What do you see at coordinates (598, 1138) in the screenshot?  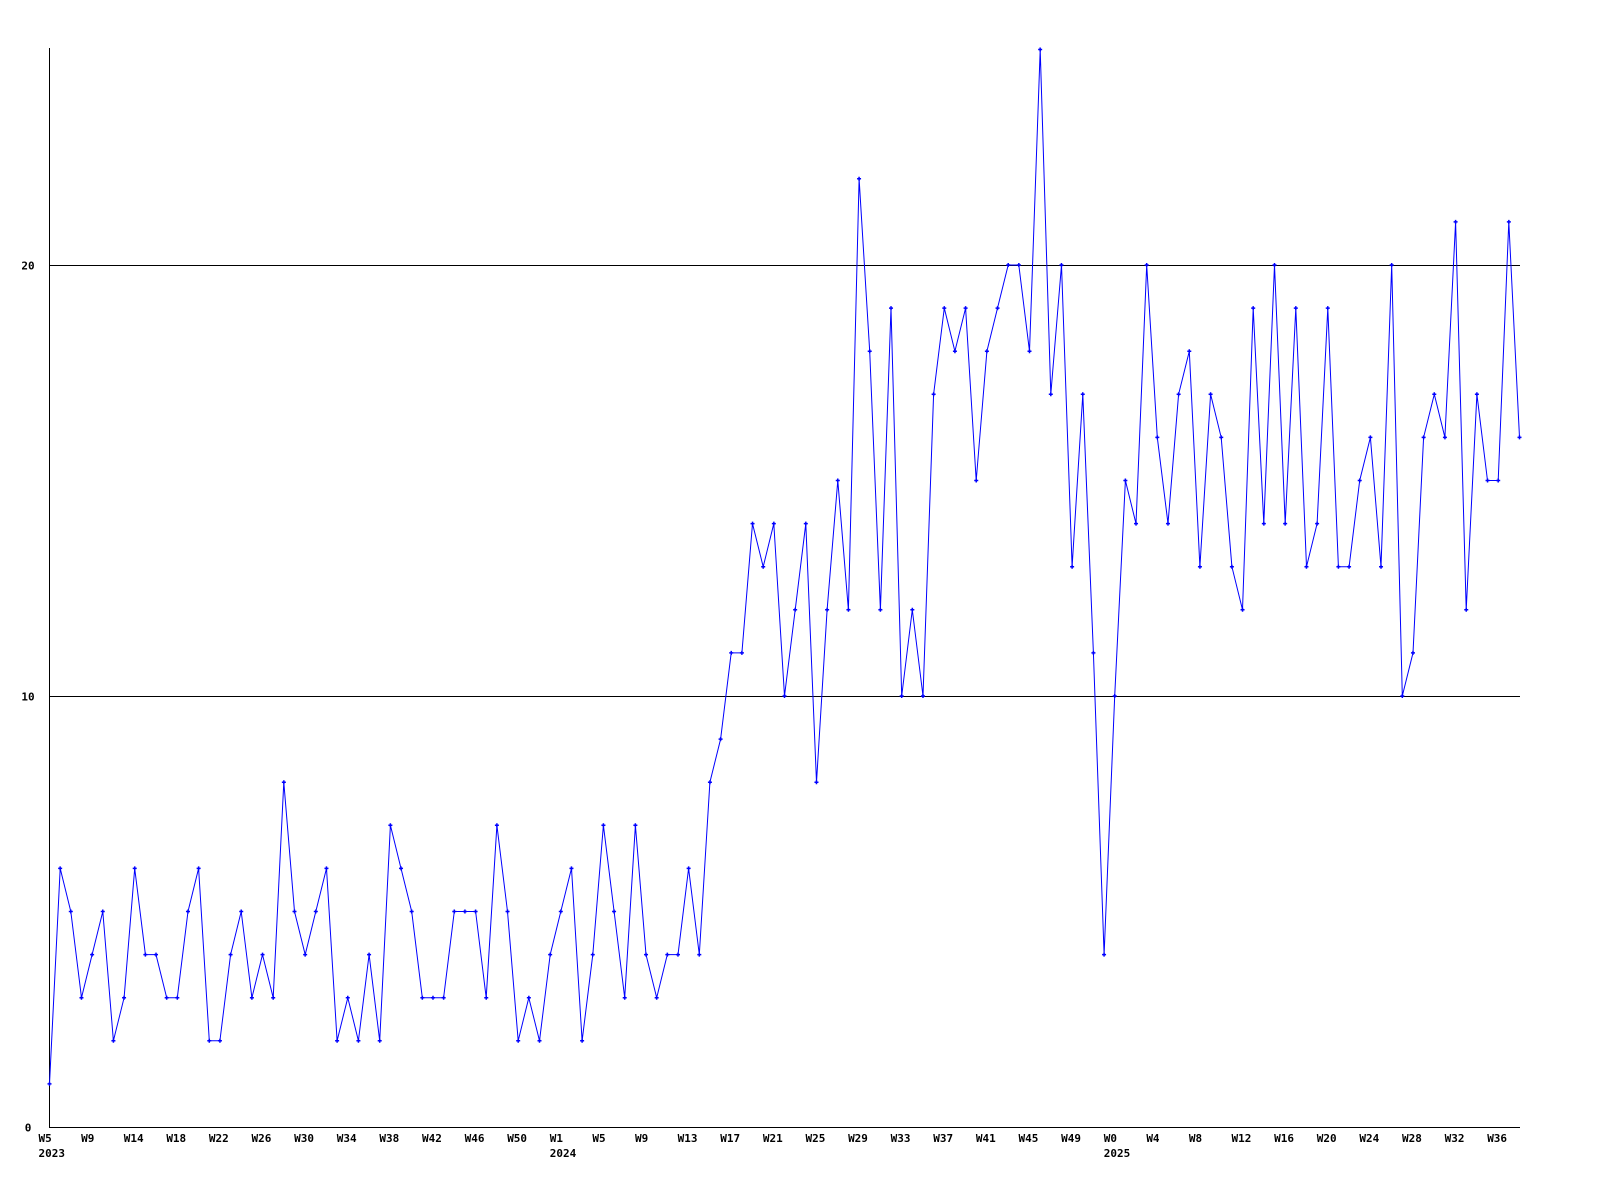 I see `x-tick-label: W5` at bounding box center [598, 1138].